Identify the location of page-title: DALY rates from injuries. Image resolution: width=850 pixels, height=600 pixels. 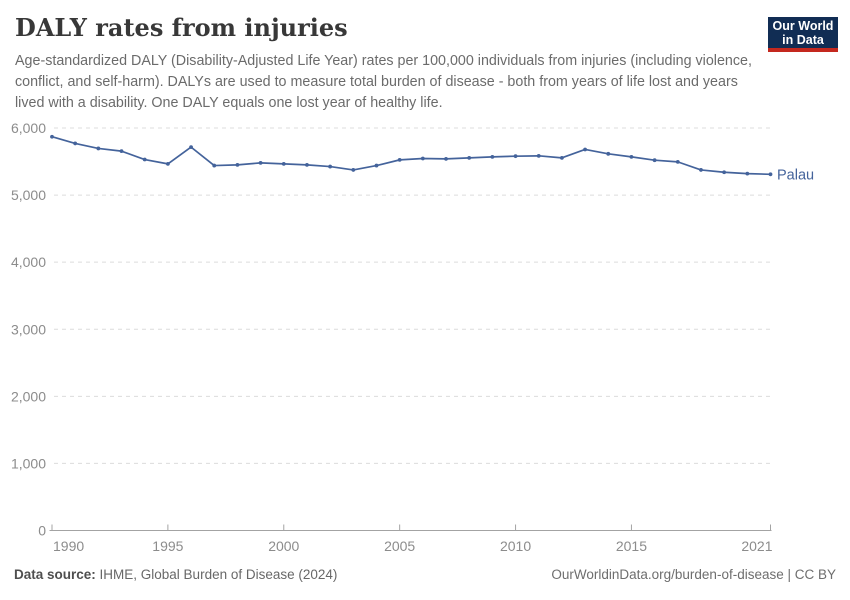
(181, 27).